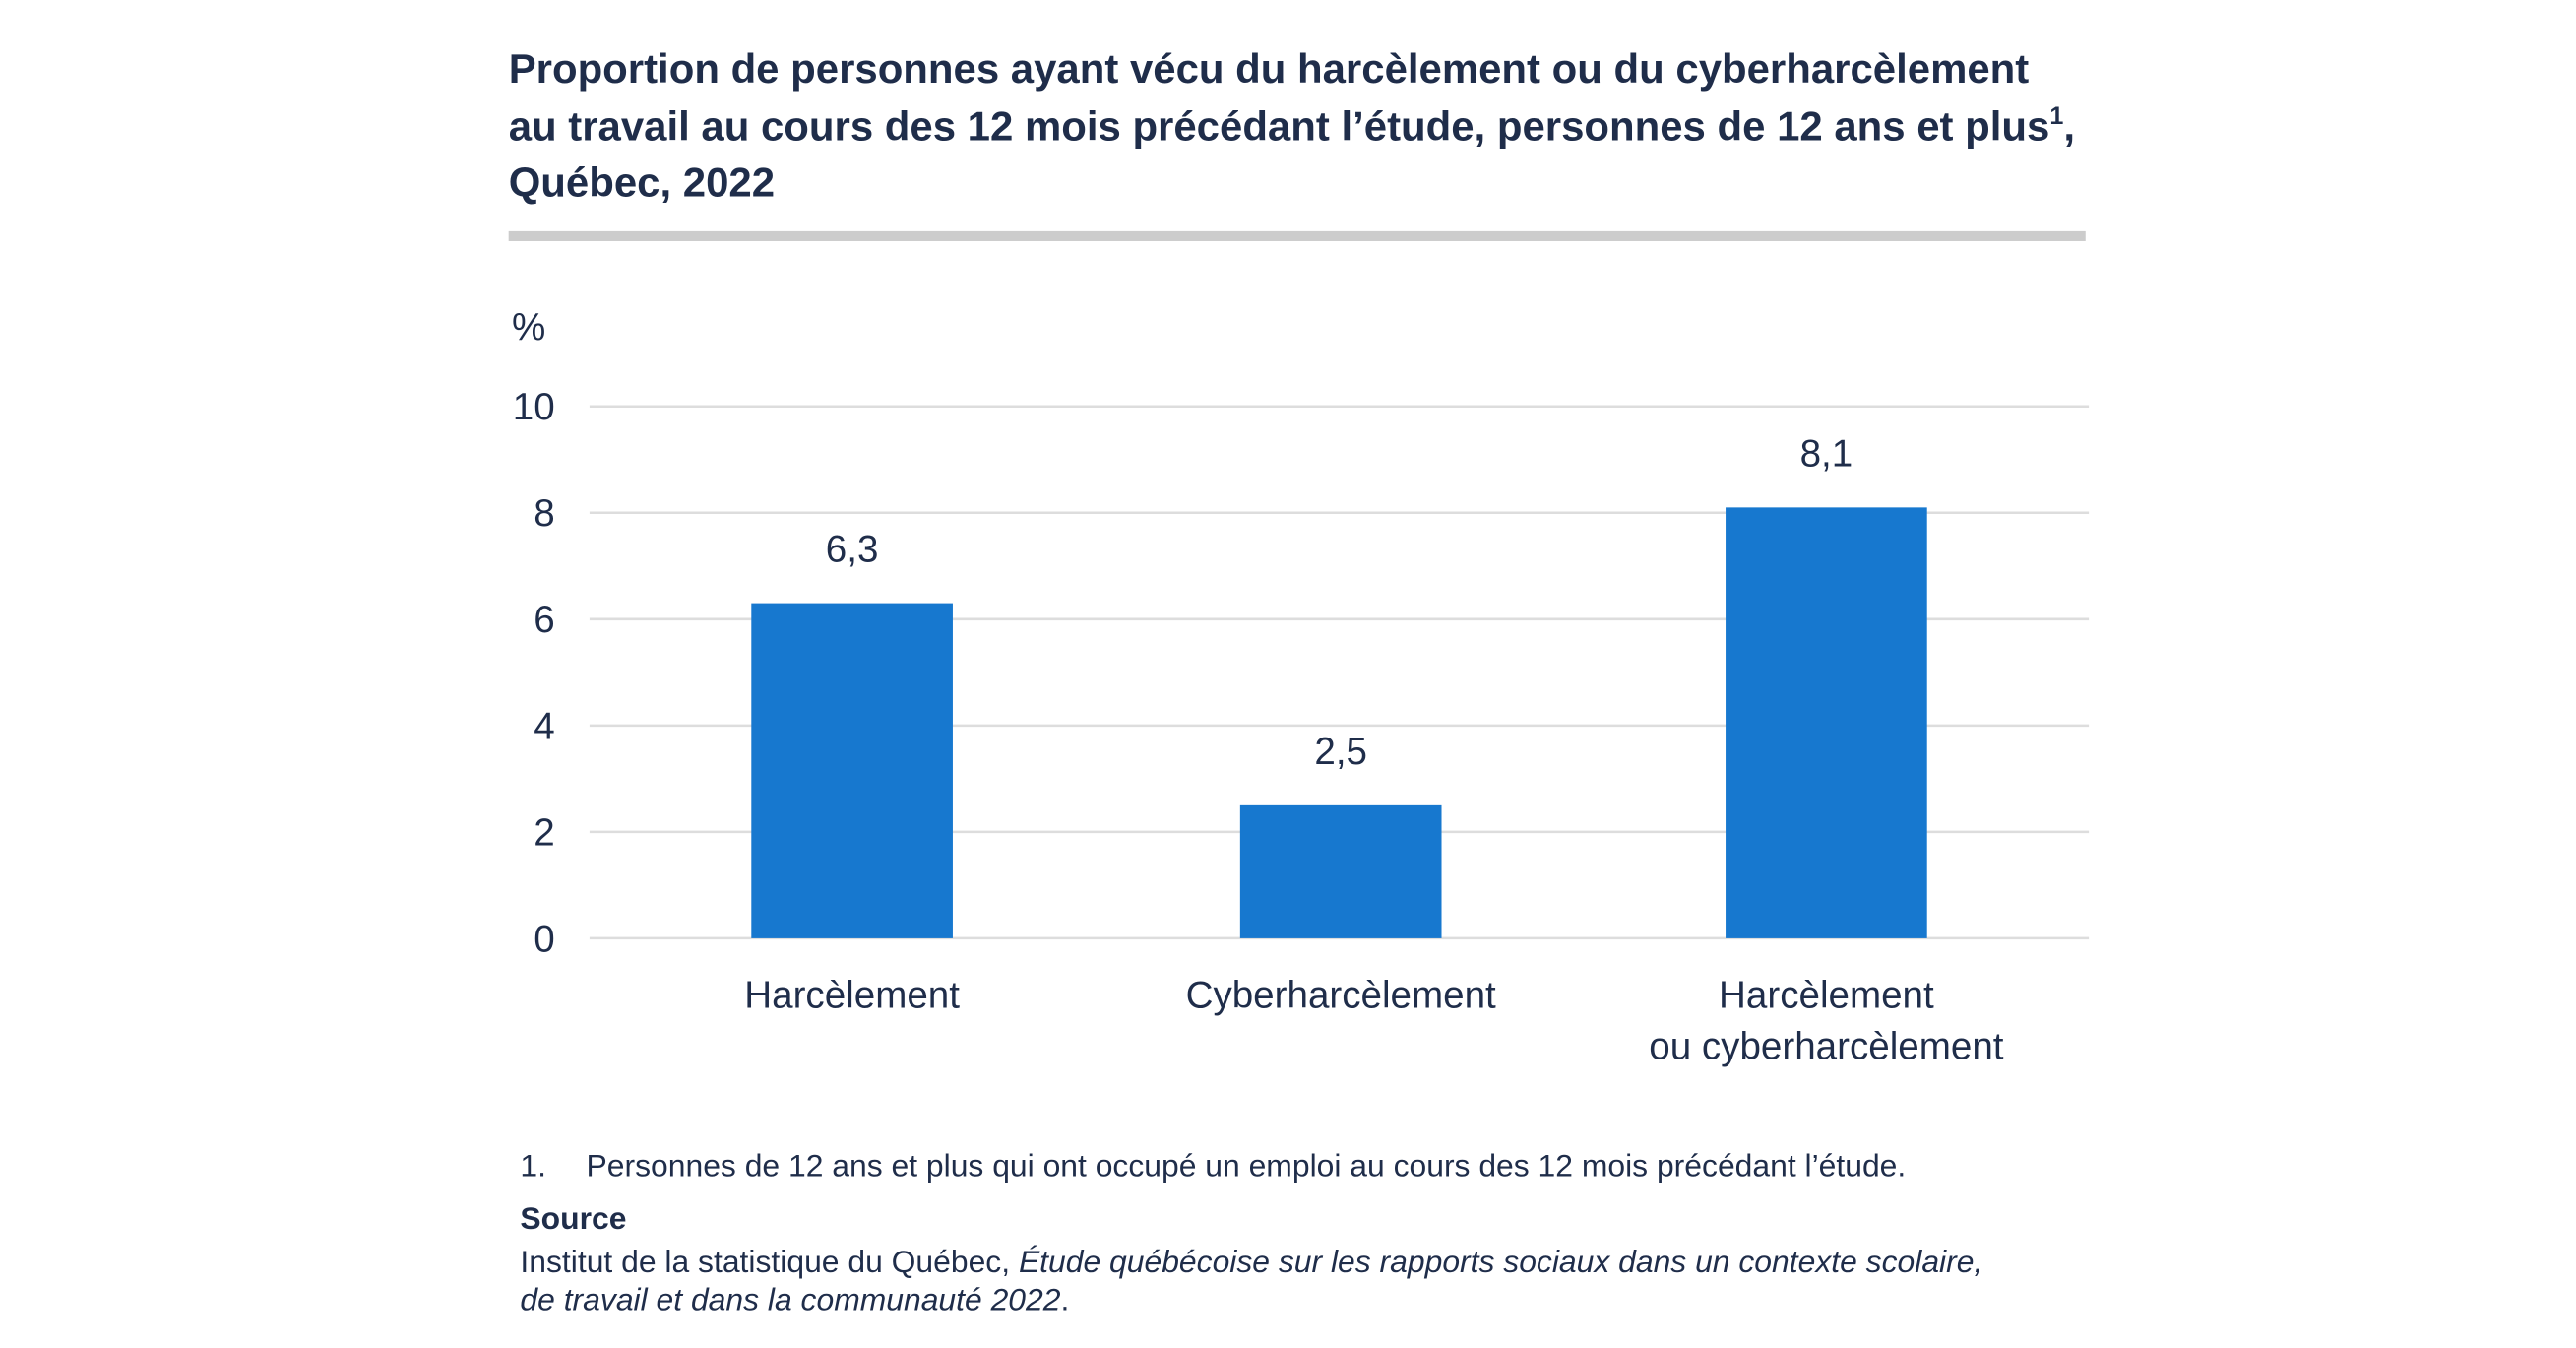 The height and width of the screenshot is (1348, 2576). Describe the element at coordinates (544, 726) in the screenshot. I see `y-tick-label: 4` at that location.